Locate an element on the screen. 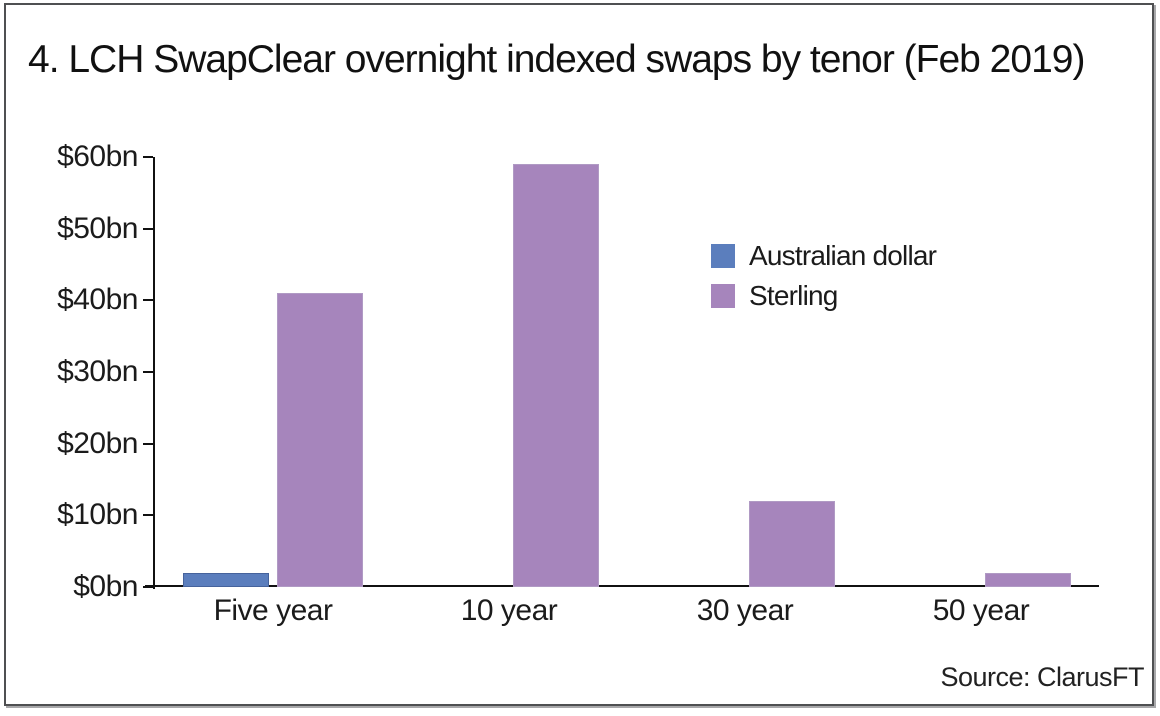  legend-swatch-australian-dollar is located at coordinates (723, 256).